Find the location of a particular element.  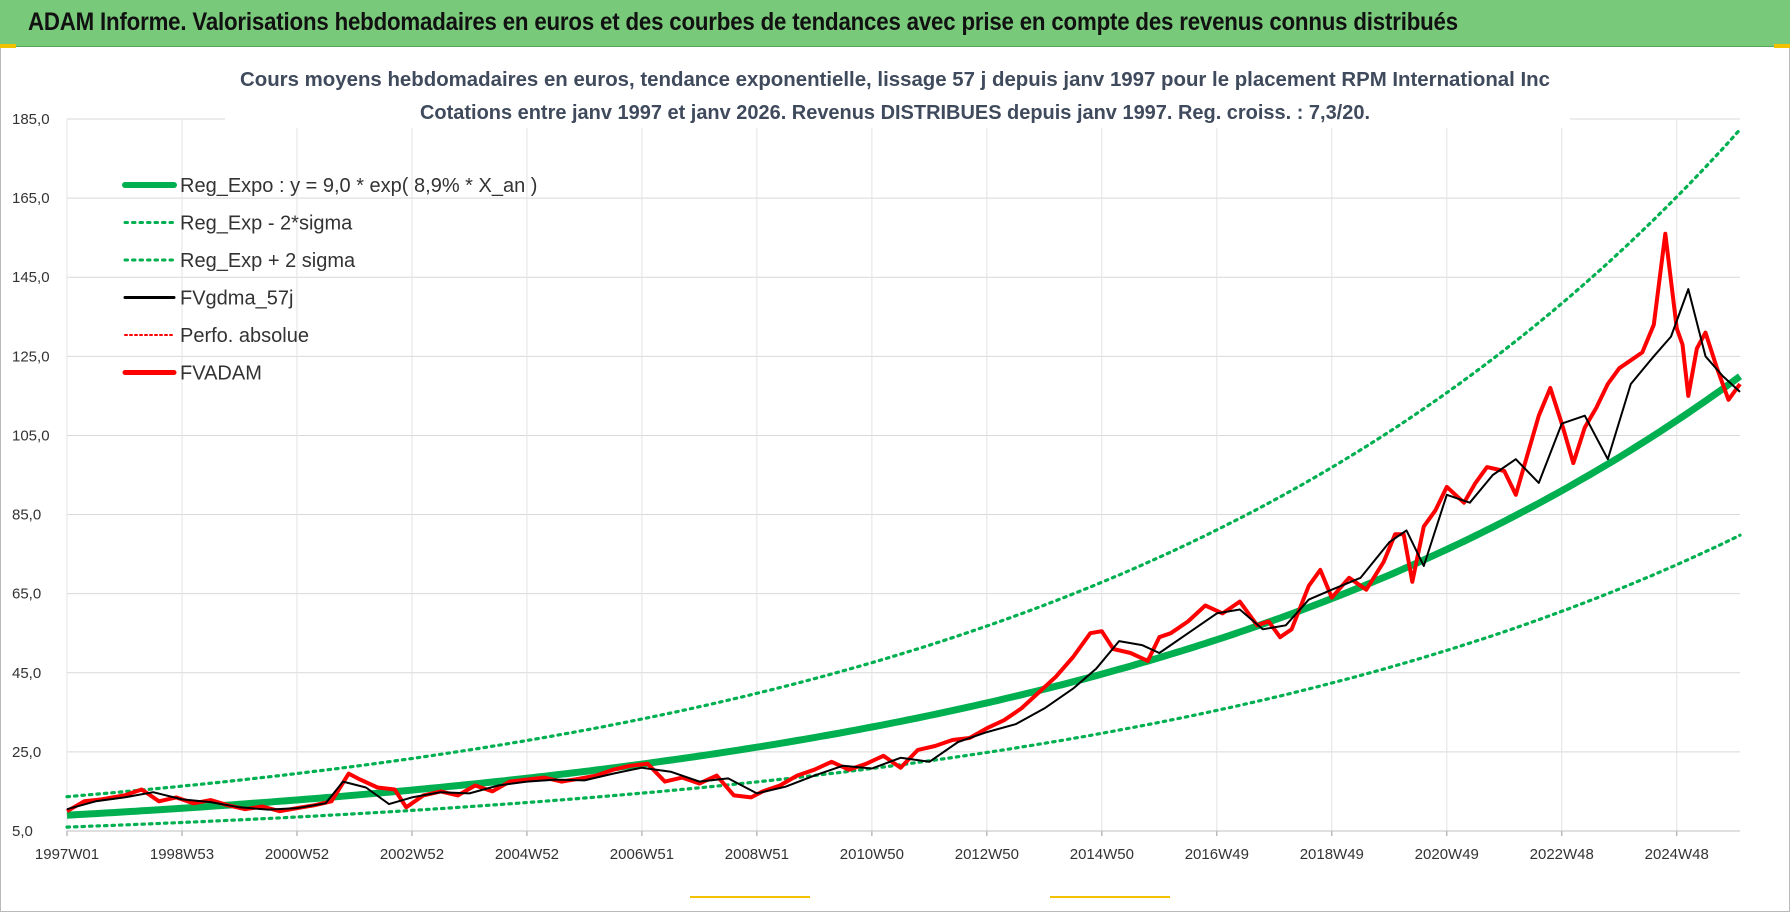

x-tick-label: 2010W50 is located at coordinates (872, 854).